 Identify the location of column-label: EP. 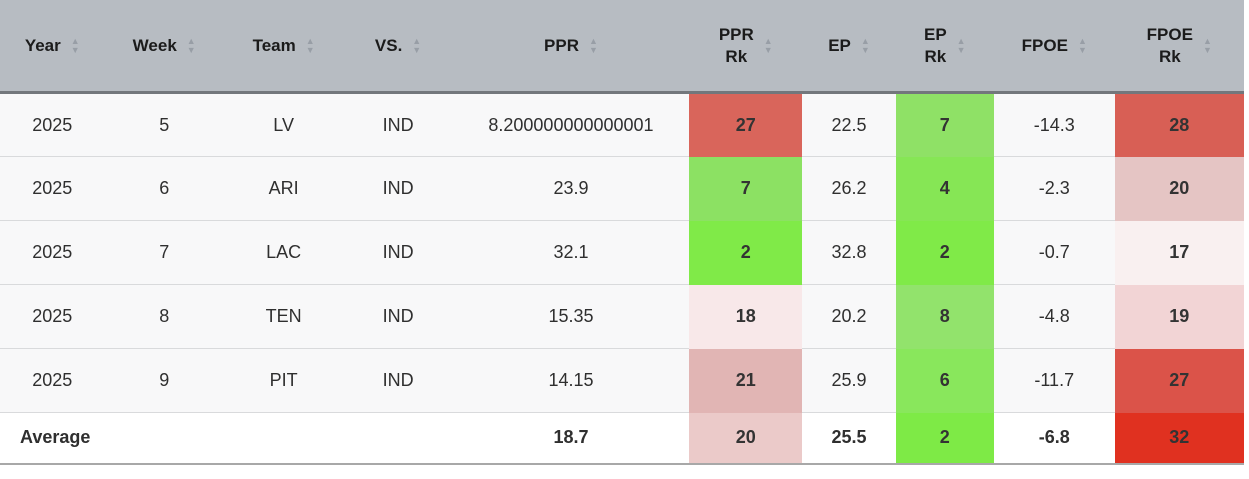
(839, 45).